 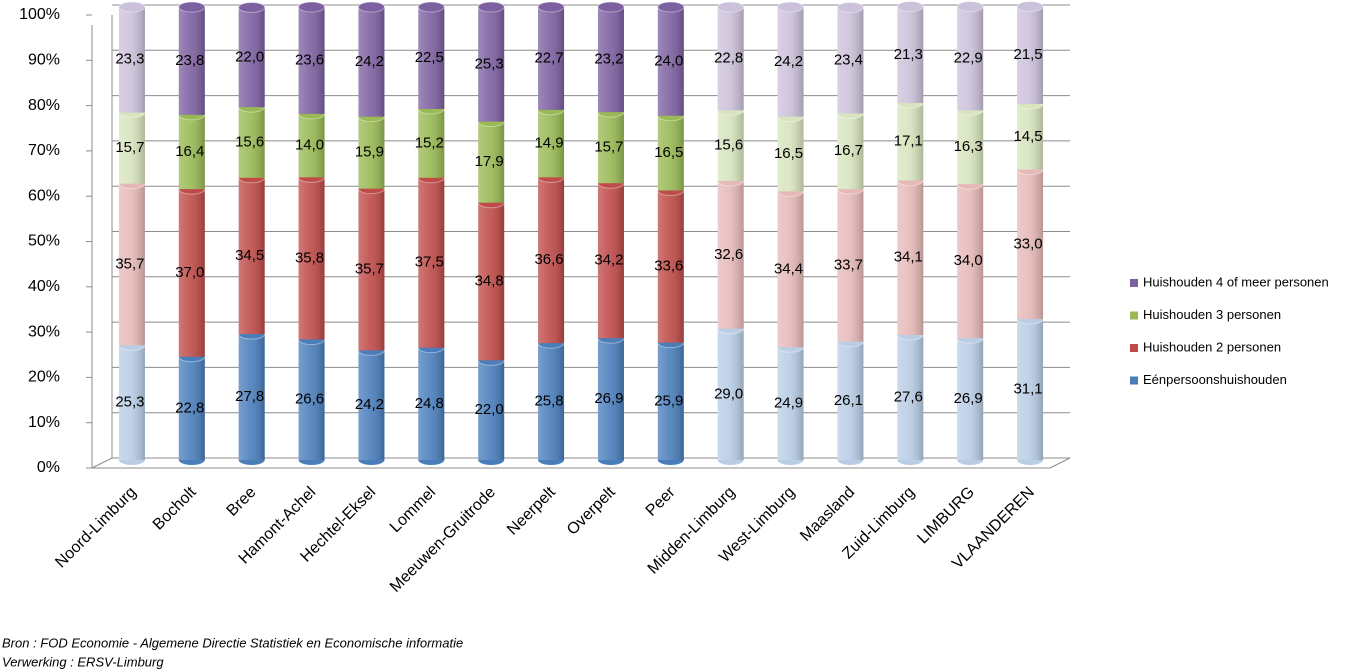 I want to click on value-label: 24,0, so click(x=668, y=60).